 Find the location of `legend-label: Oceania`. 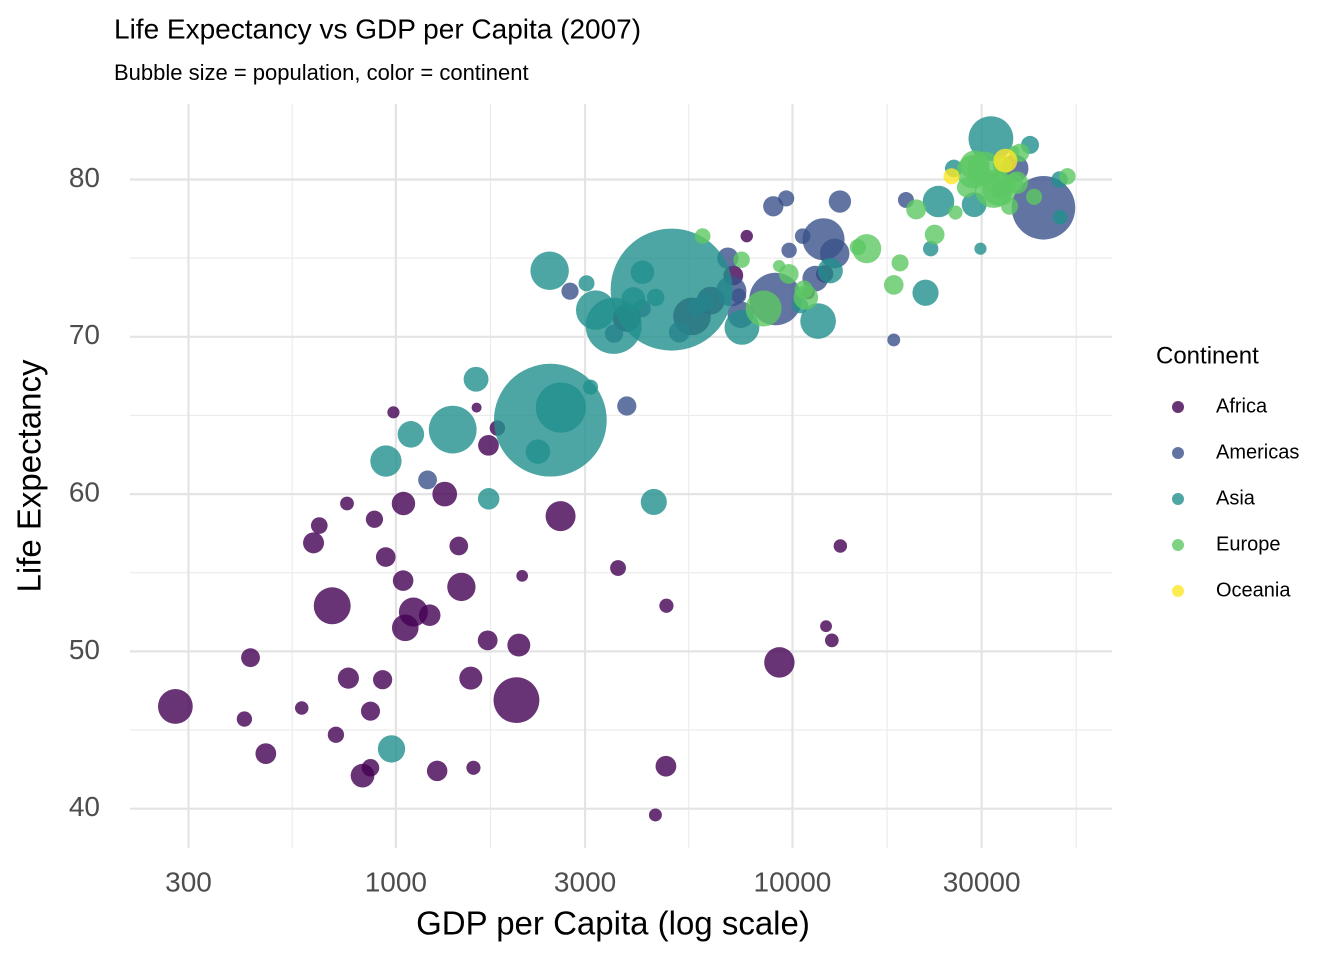

legend-label: Oceania is located at coordinates (1253, 590).